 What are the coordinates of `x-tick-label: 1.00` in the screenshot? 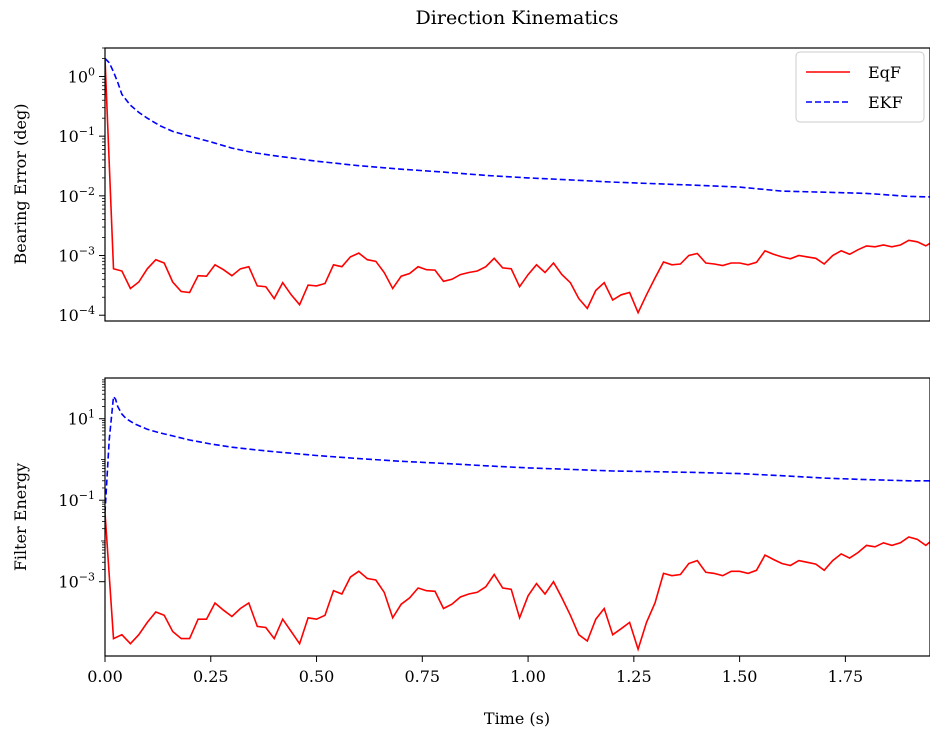 It's located at (528, 676).